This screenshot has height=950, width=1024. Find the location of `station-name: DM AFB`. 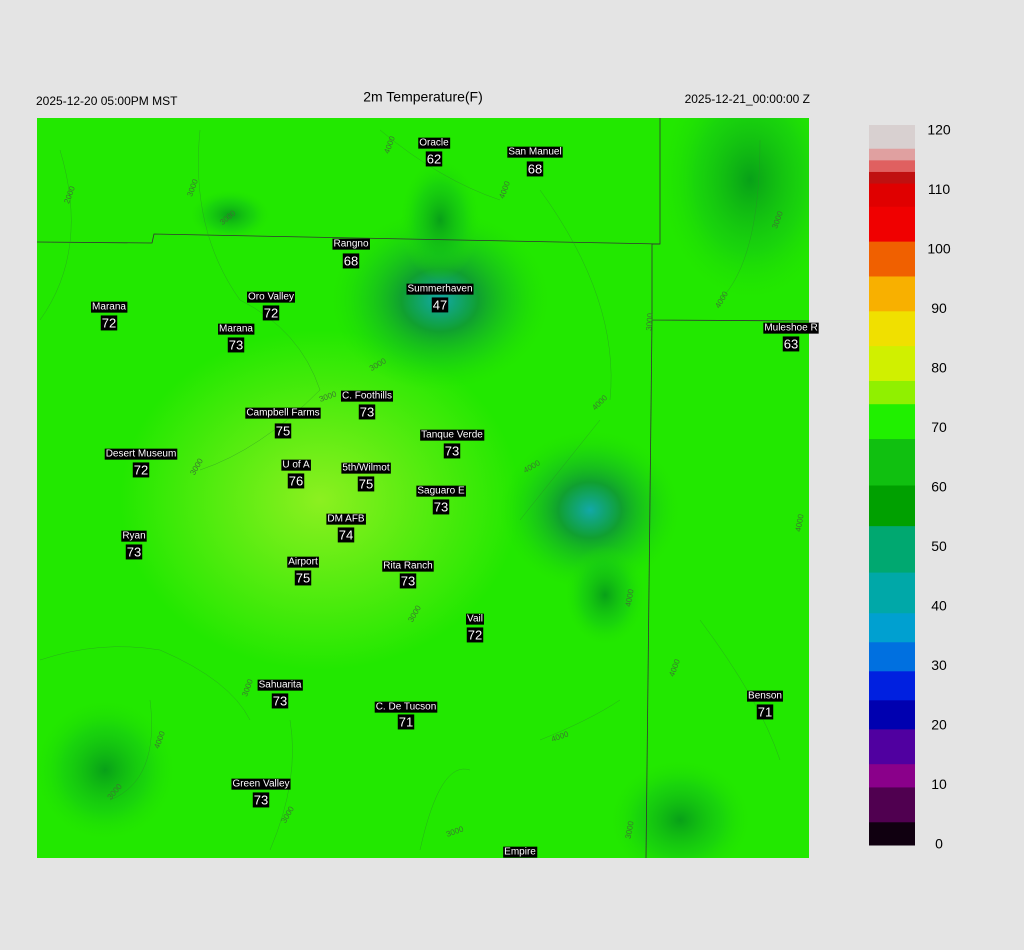

station-name: DM AFB is located at coordinates (346, 519).